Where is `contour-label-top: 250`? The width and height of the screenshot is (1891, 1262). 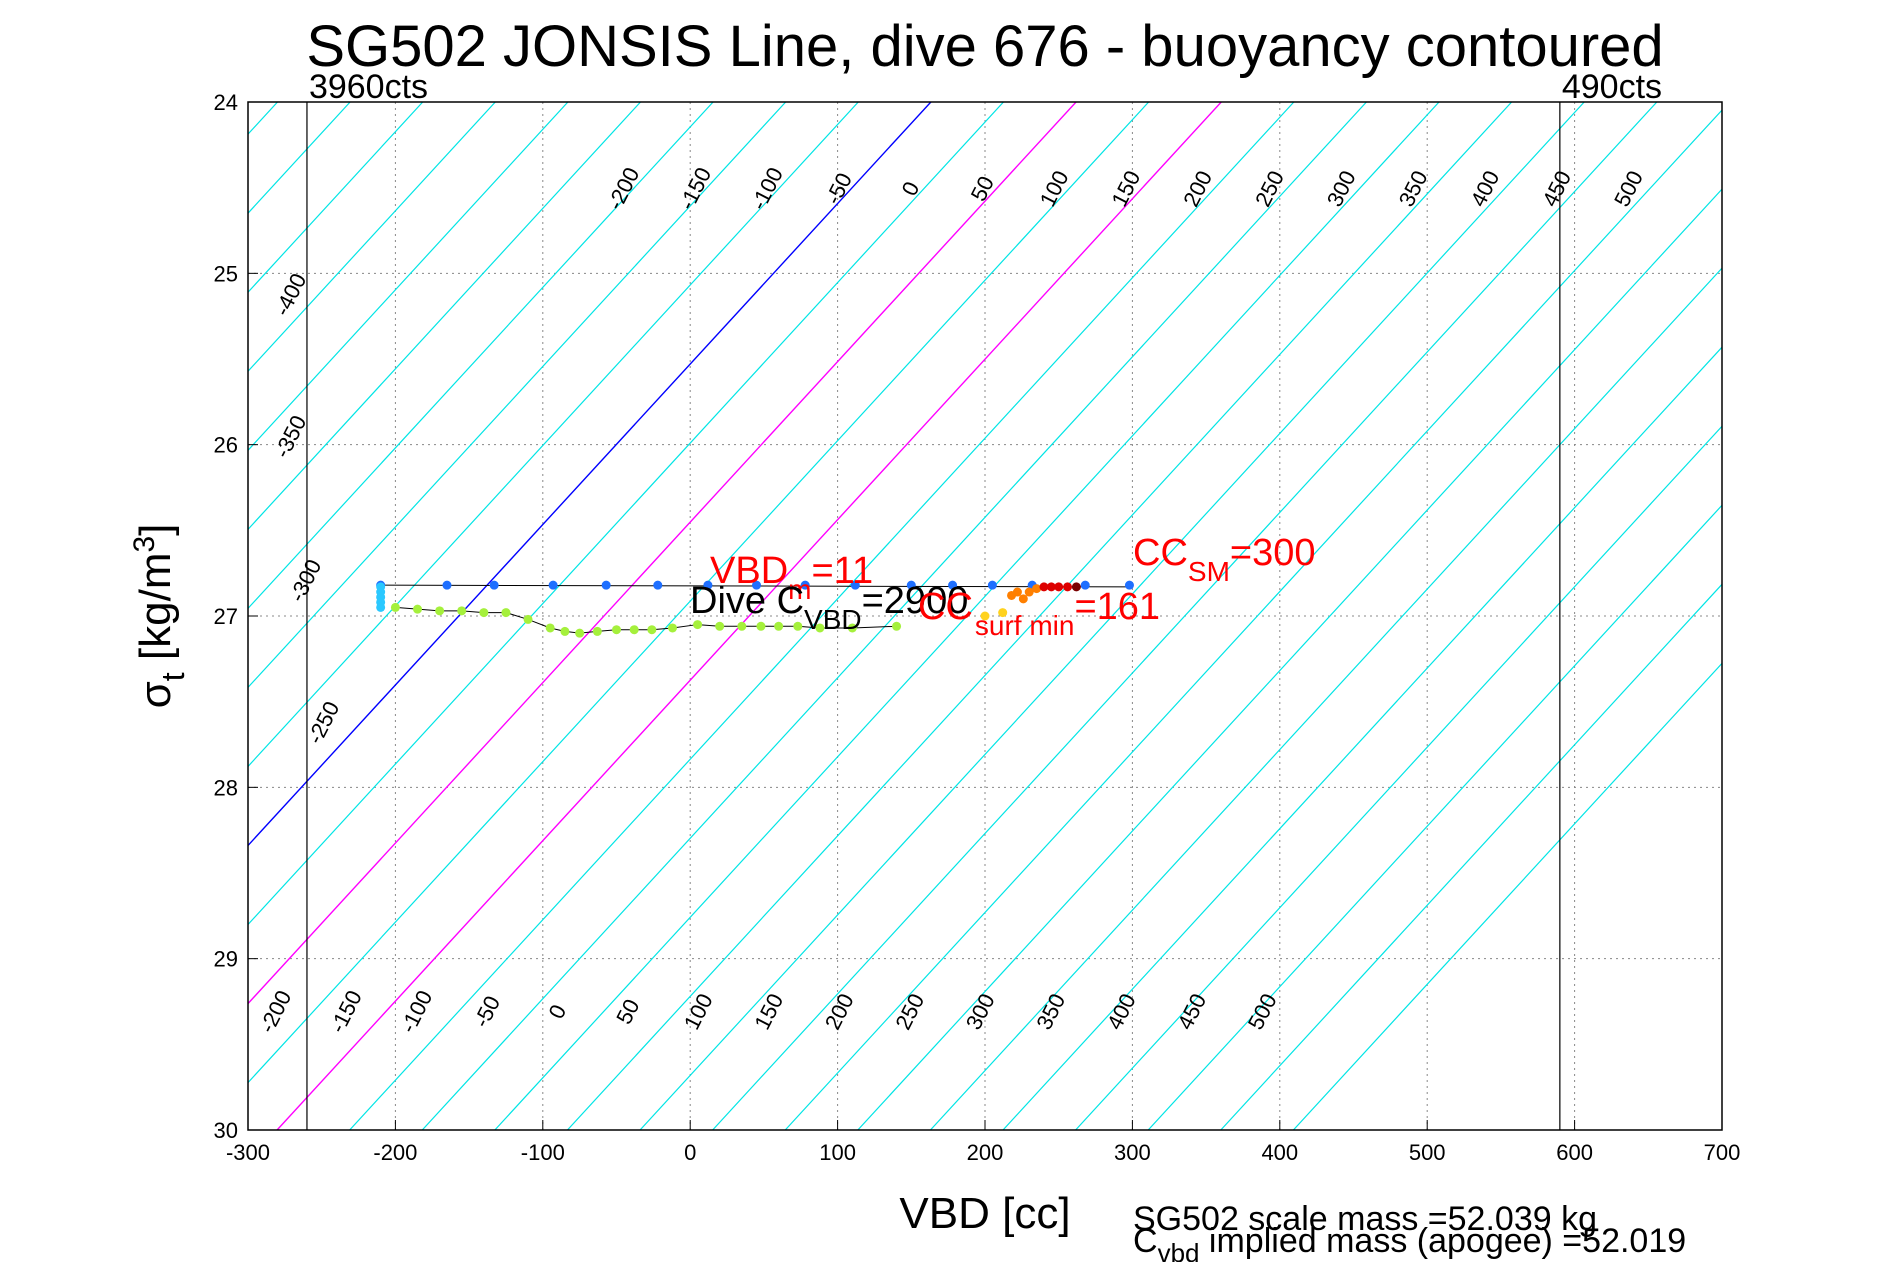
contour-label-top: 250 is located at coordinates (1269, 189).